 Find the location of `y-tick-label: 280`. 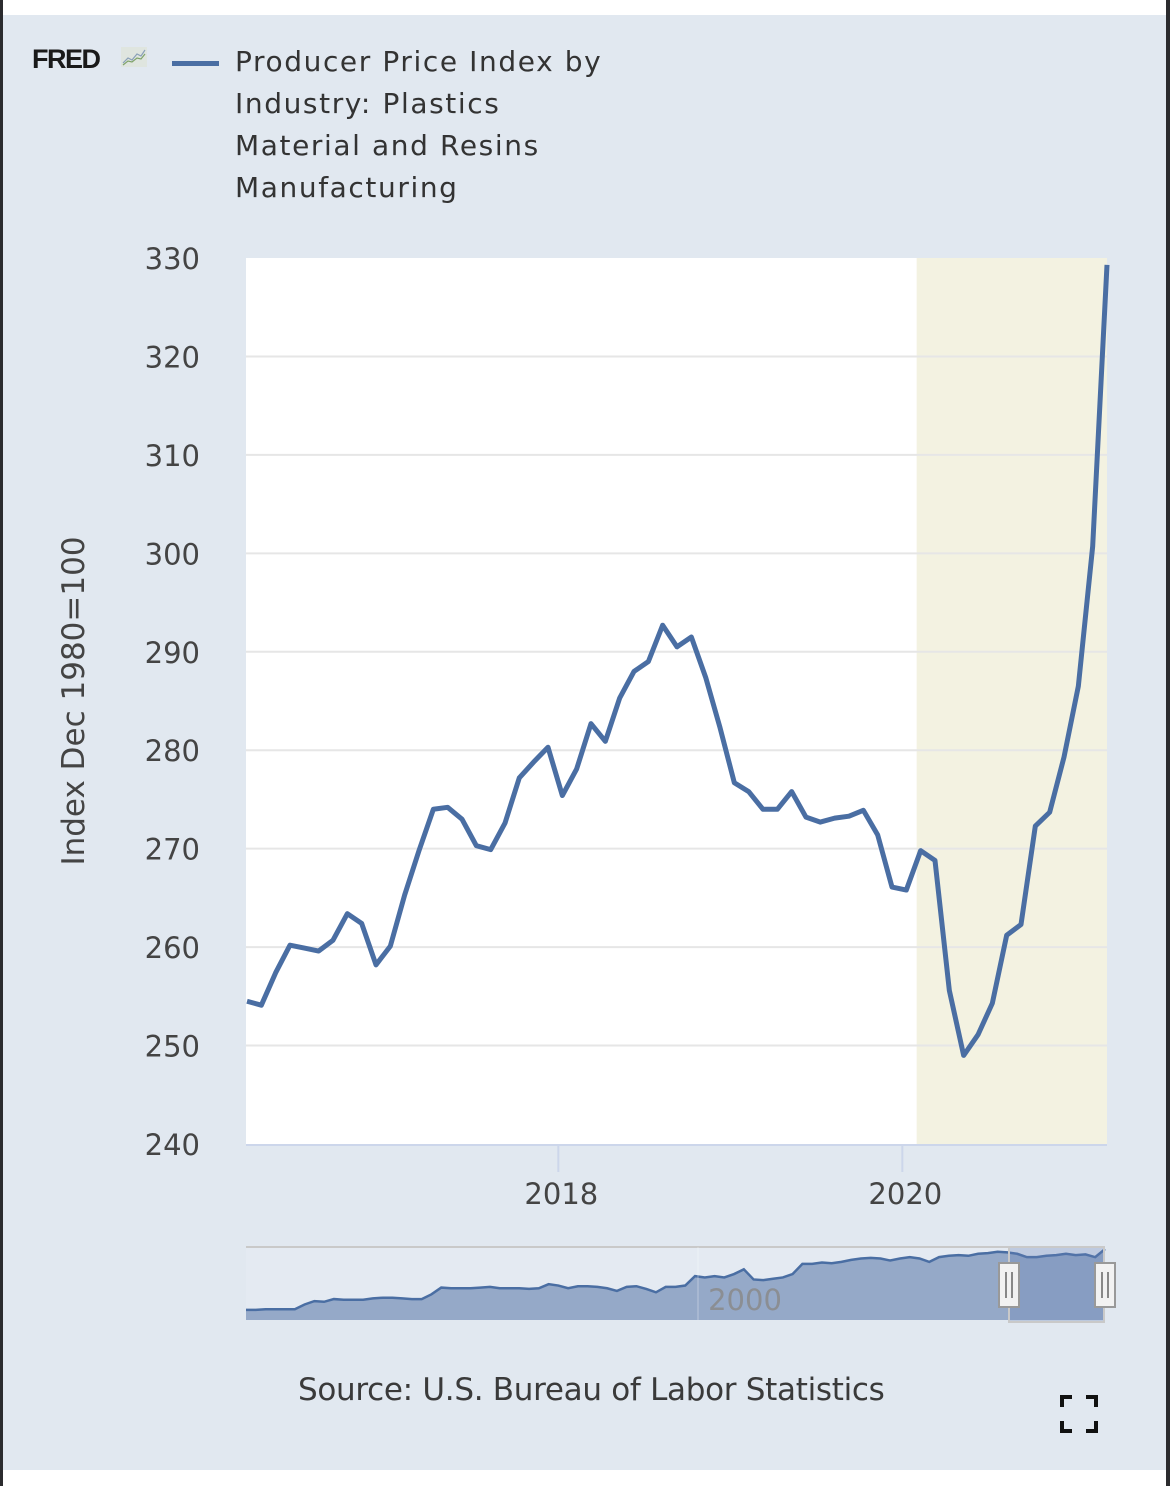

y-tick-label: 280 is located at coordinates (172, 751).